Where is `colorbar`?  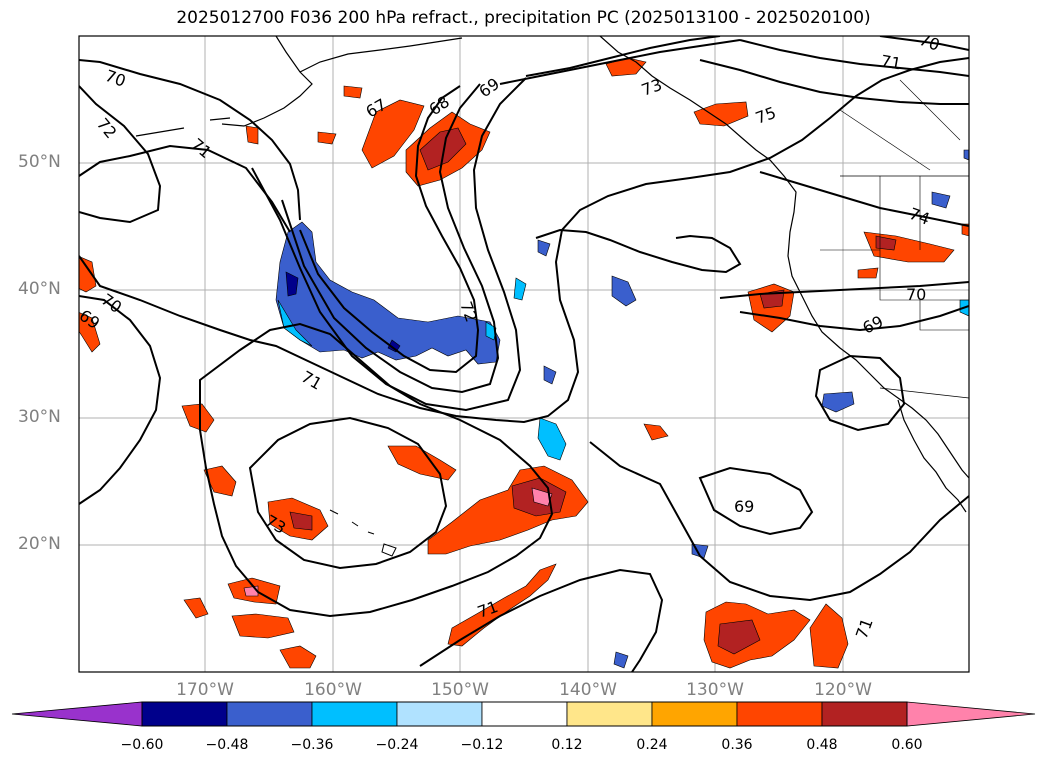
colorbar is located at coordinates (523, 714).